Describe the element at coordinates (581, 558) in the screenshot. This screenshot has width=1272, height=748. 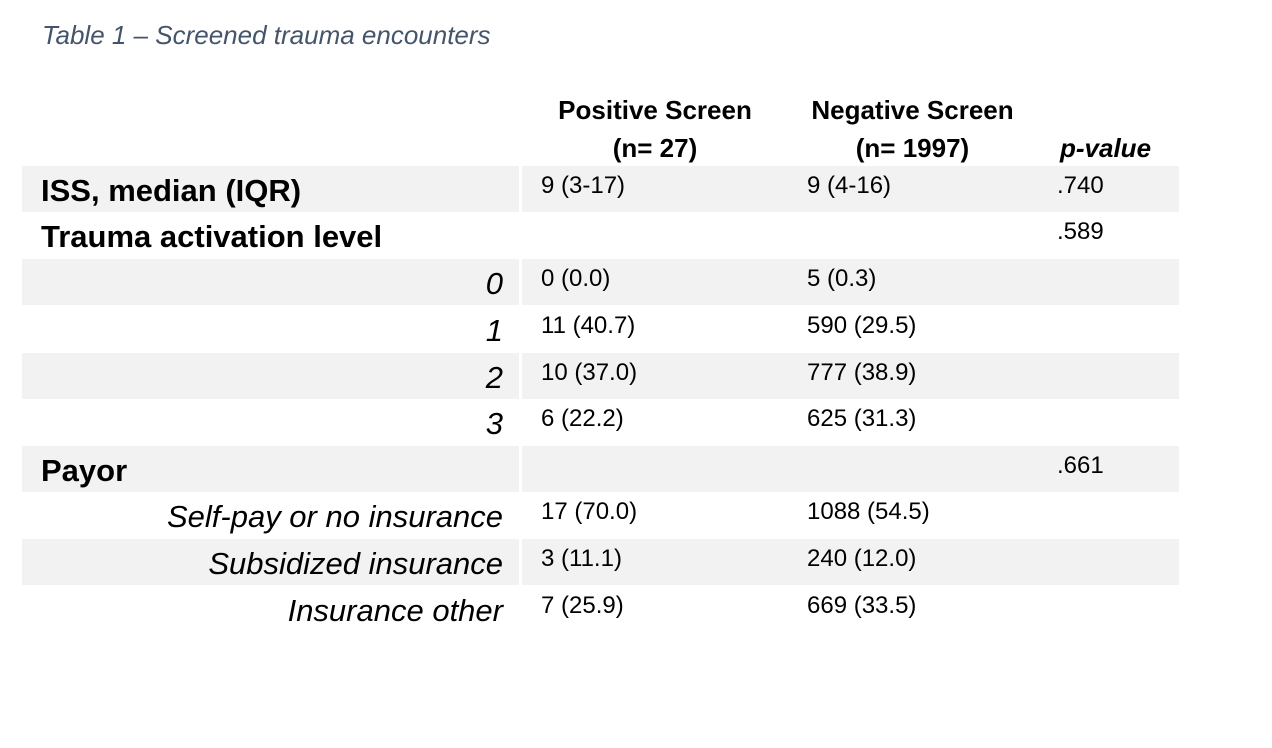
I see `positive-value: 3 (11.1)` at that location.